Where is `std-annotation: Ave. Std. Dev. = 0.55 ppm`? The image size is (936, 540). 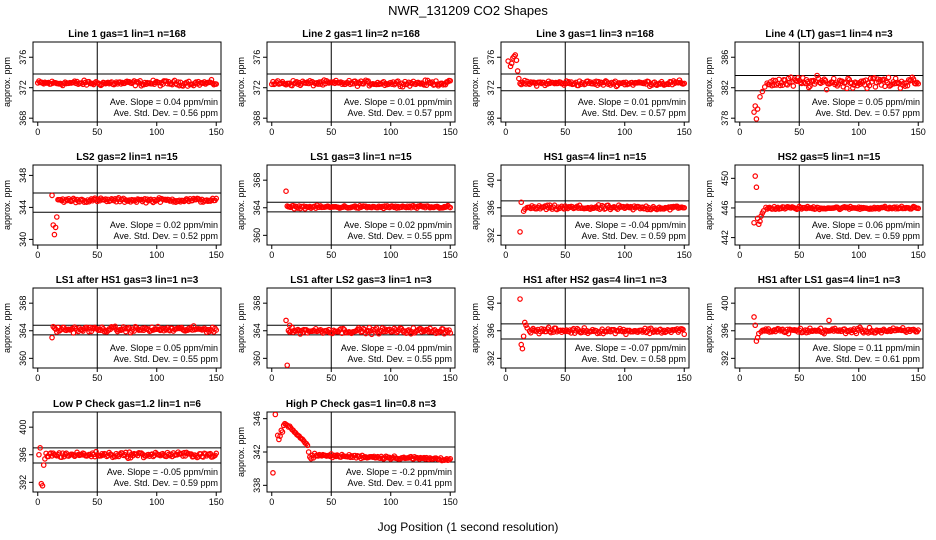 std-annotation: Ave. Std. Dev. = 0.55 ppm is located at coordinates (166, 359).